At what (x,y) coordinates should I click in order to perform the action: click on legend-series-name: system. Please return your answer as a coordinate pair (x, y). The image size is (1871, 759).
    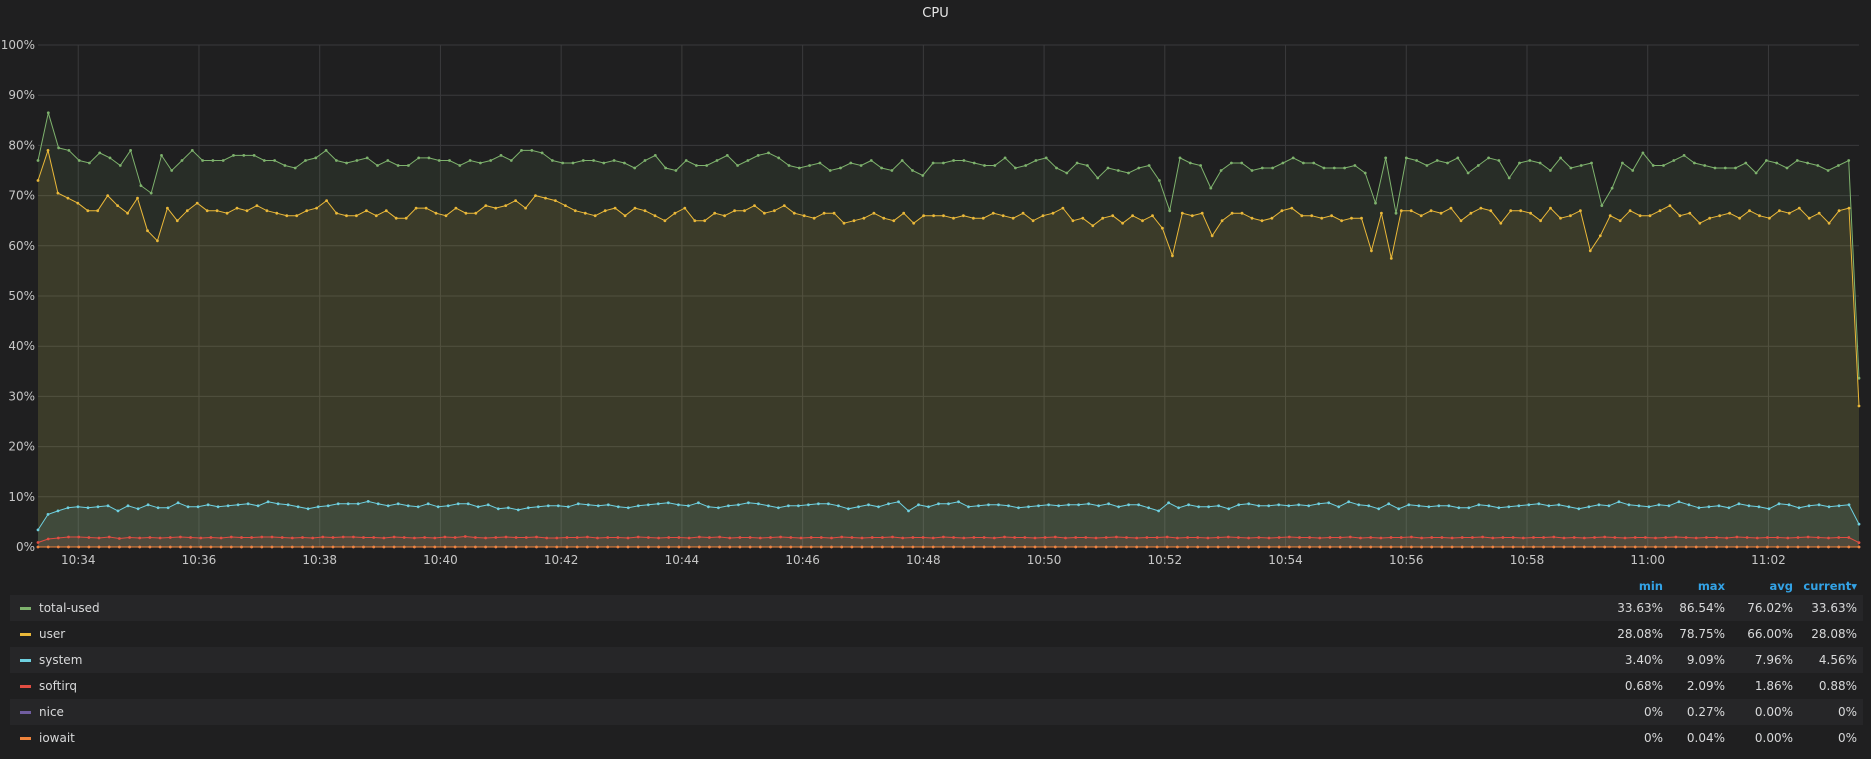
    Looking at the image, I should click on (61, 660).